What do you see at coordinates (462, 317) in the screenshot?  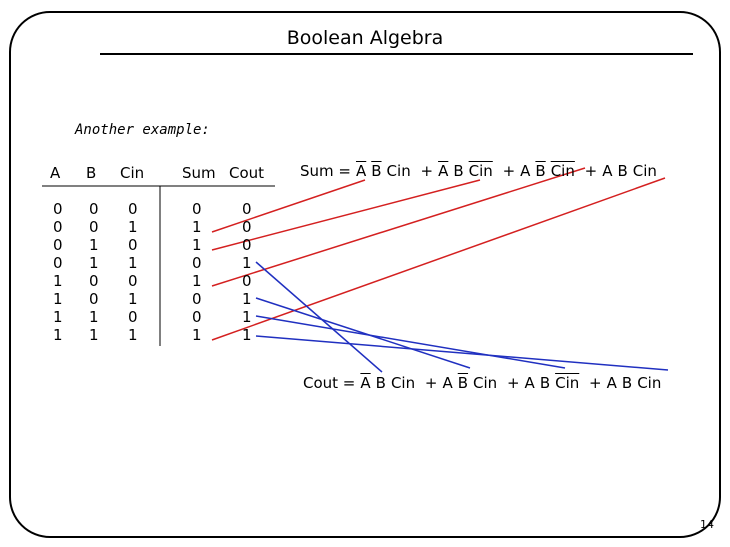 I see `cout-links` at bounding box center [462, 317].